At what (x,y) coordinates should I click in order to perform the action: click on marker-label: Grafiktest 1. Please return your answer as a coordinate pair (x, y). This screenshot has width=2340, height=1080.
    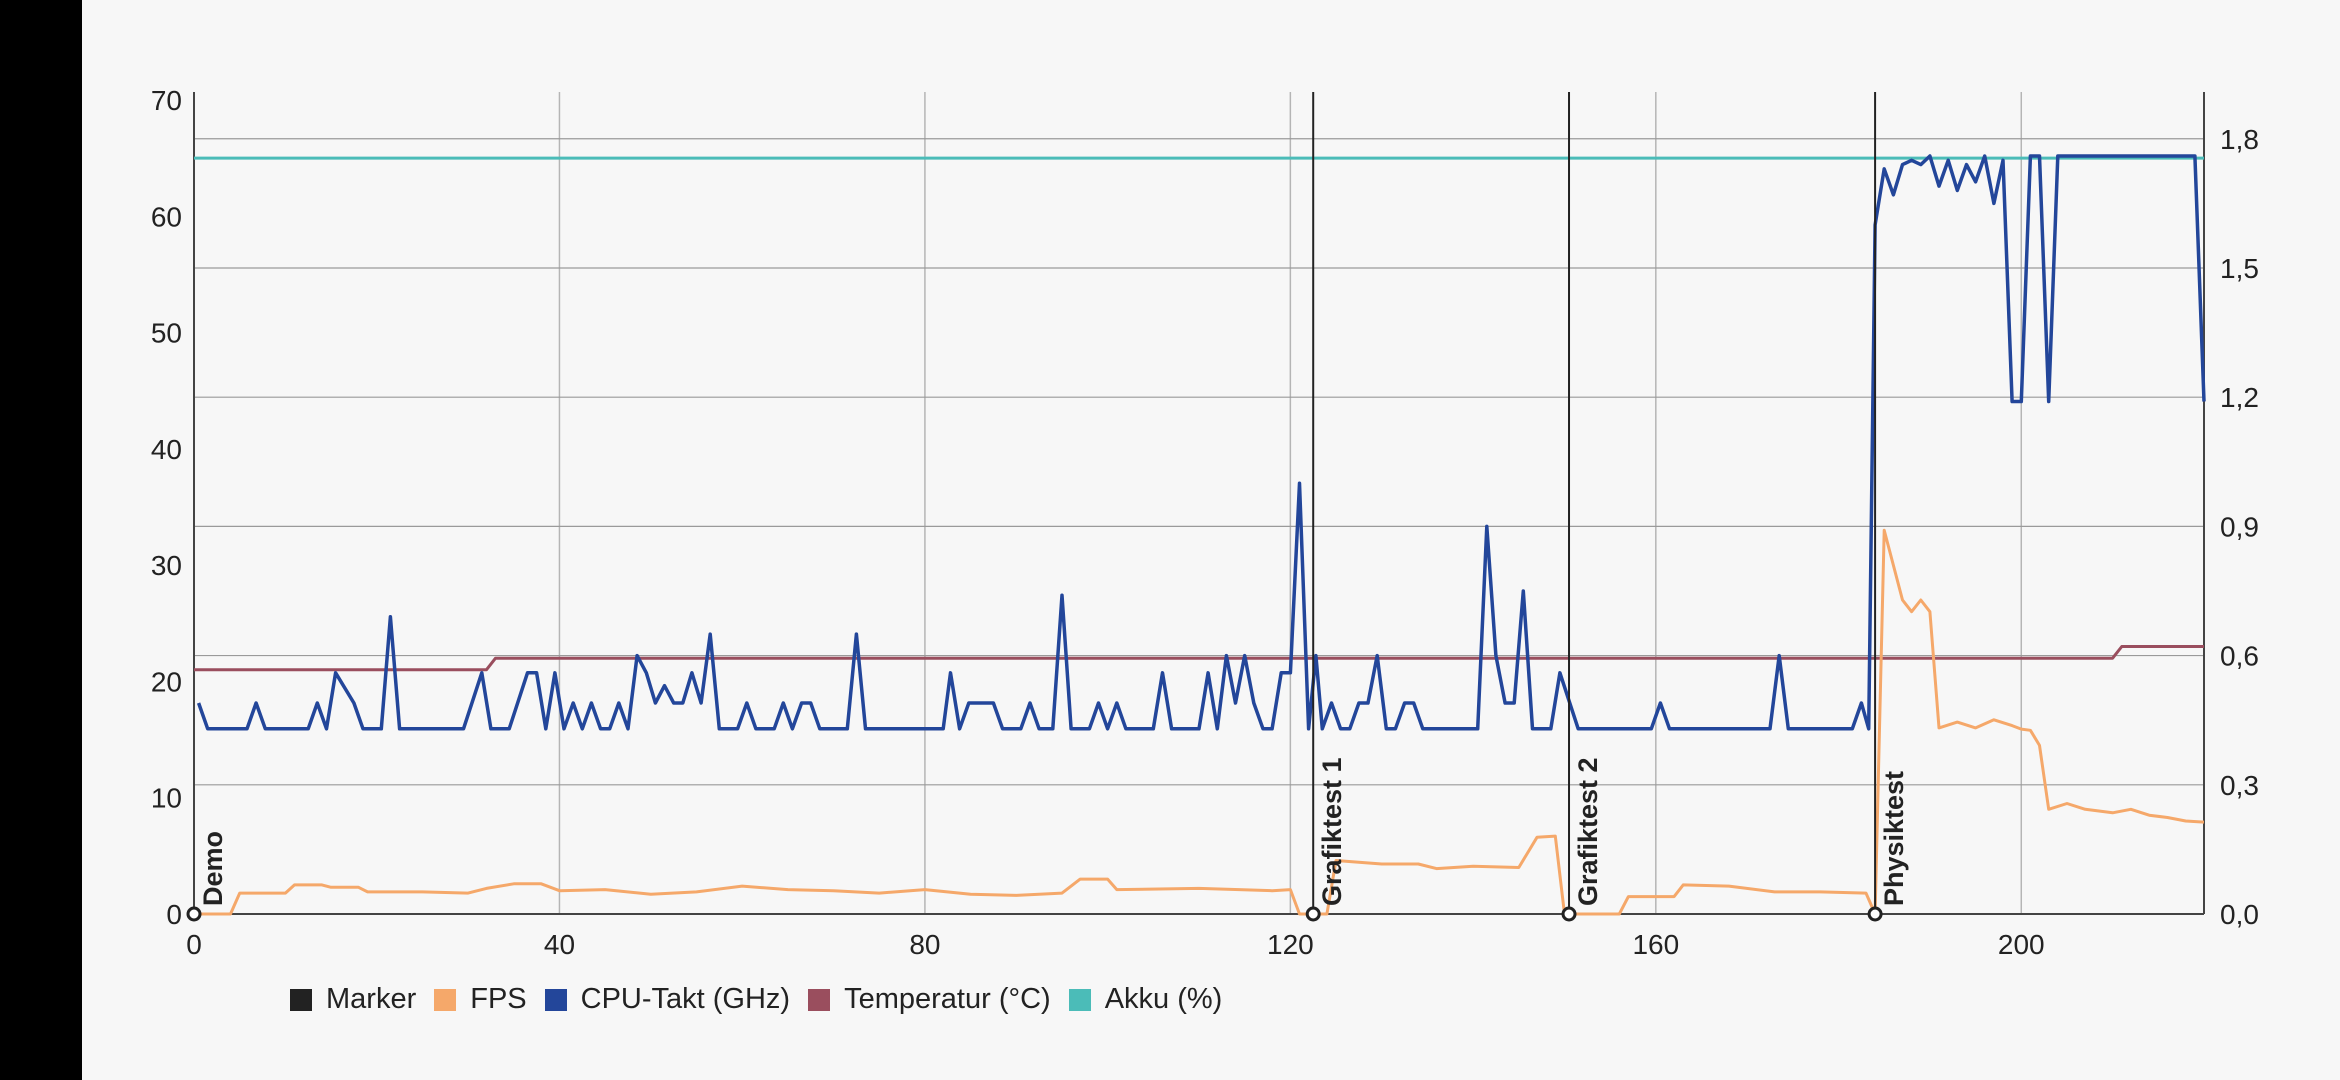
    Looking at the image, I should click on (1332, 831).